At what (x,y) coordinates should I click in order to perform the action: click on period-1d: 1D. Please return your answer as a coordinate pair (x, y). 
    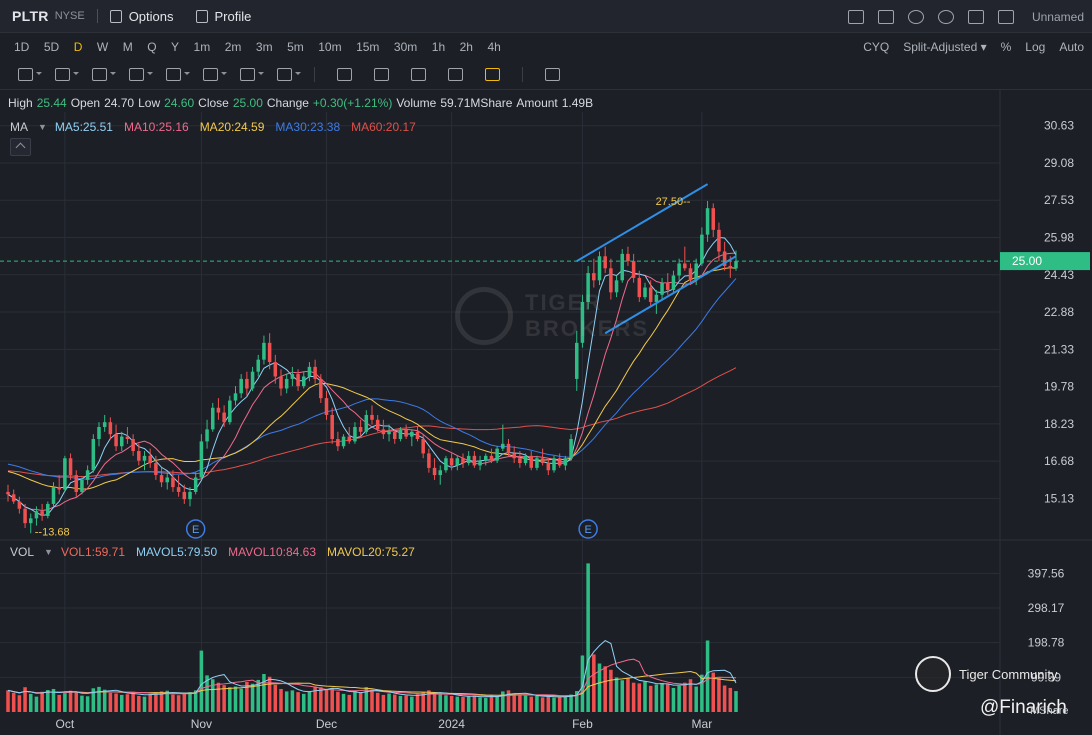
    Looking at the image, I should click on (22, 46).